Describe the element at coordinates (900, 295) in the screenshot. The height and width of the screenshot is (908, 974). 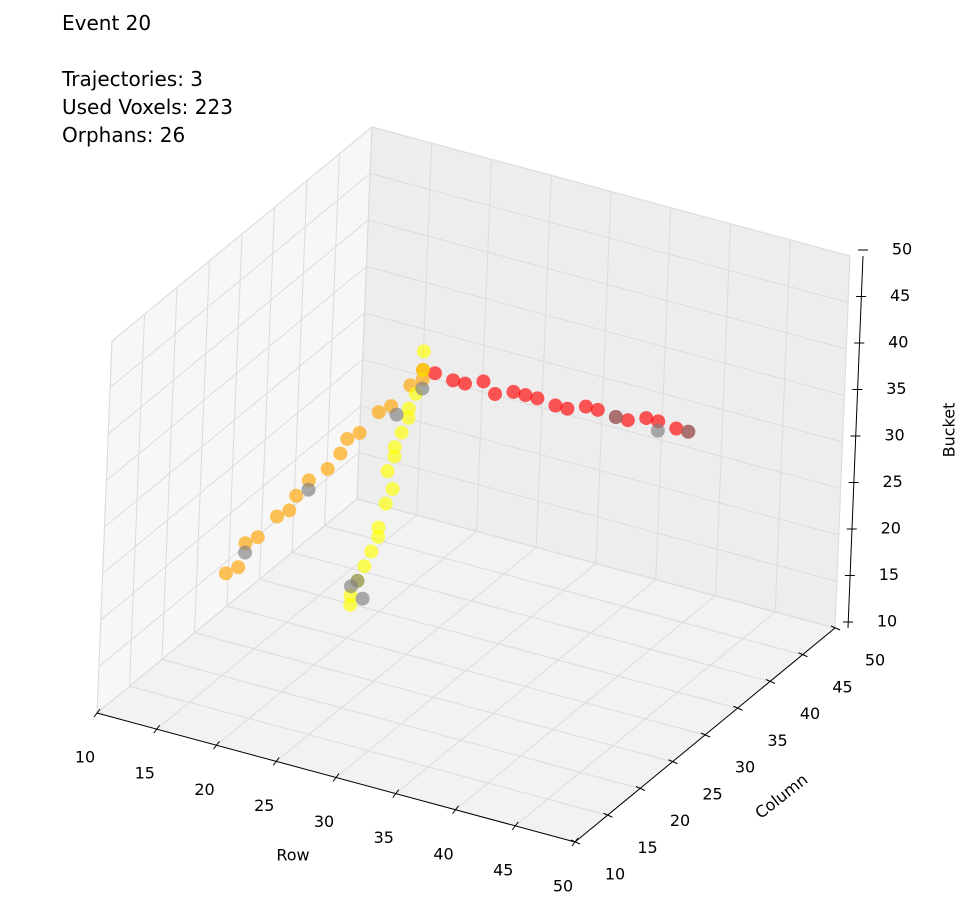
I see `z-tick-label: 45` at that location.